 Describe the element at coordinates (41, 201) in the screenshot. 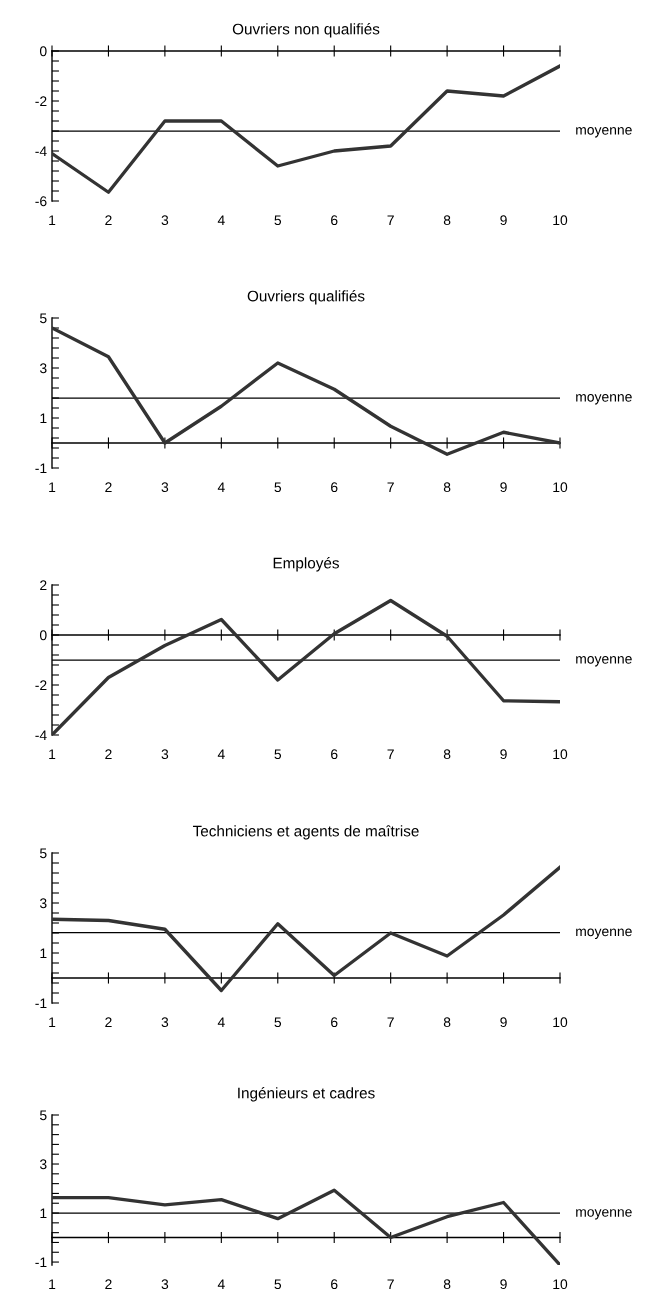

I see `y-tick-label: -6` at that location.